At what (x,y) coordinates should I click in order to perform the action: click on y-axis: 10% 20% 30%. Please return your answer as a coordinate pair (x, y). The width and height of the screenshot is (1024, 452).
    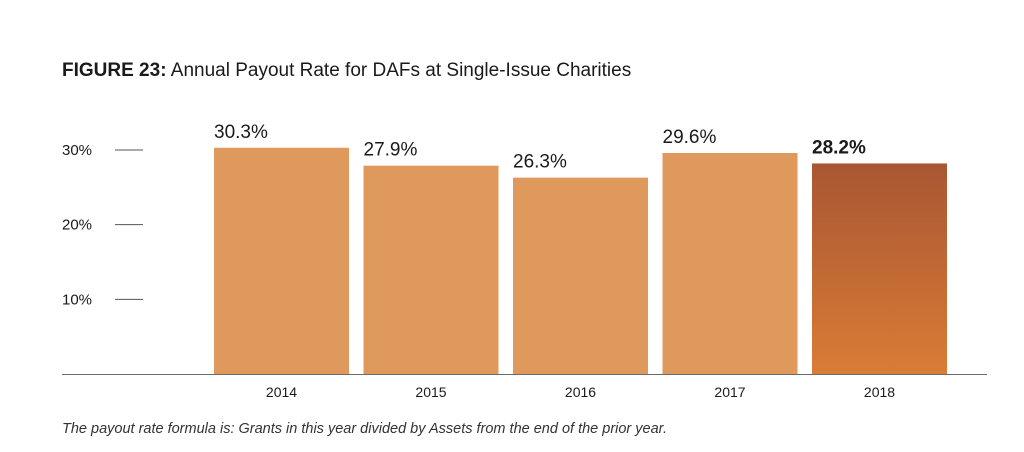
    Looking at the image, I should click on (102, 225).